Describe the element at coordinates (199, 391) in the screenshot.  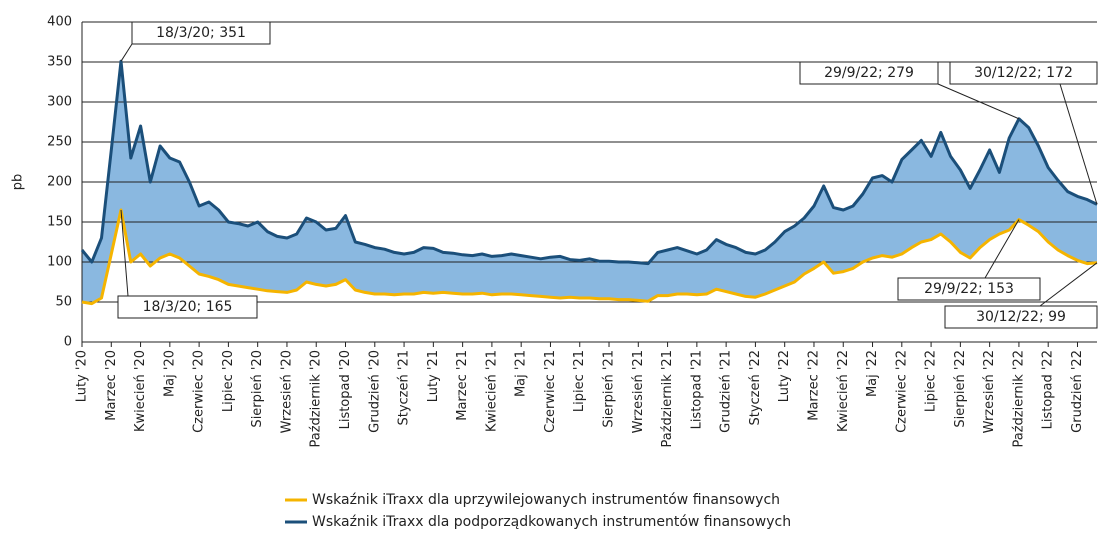
I see `x-tick-label: Czerwiec '20` at that location.